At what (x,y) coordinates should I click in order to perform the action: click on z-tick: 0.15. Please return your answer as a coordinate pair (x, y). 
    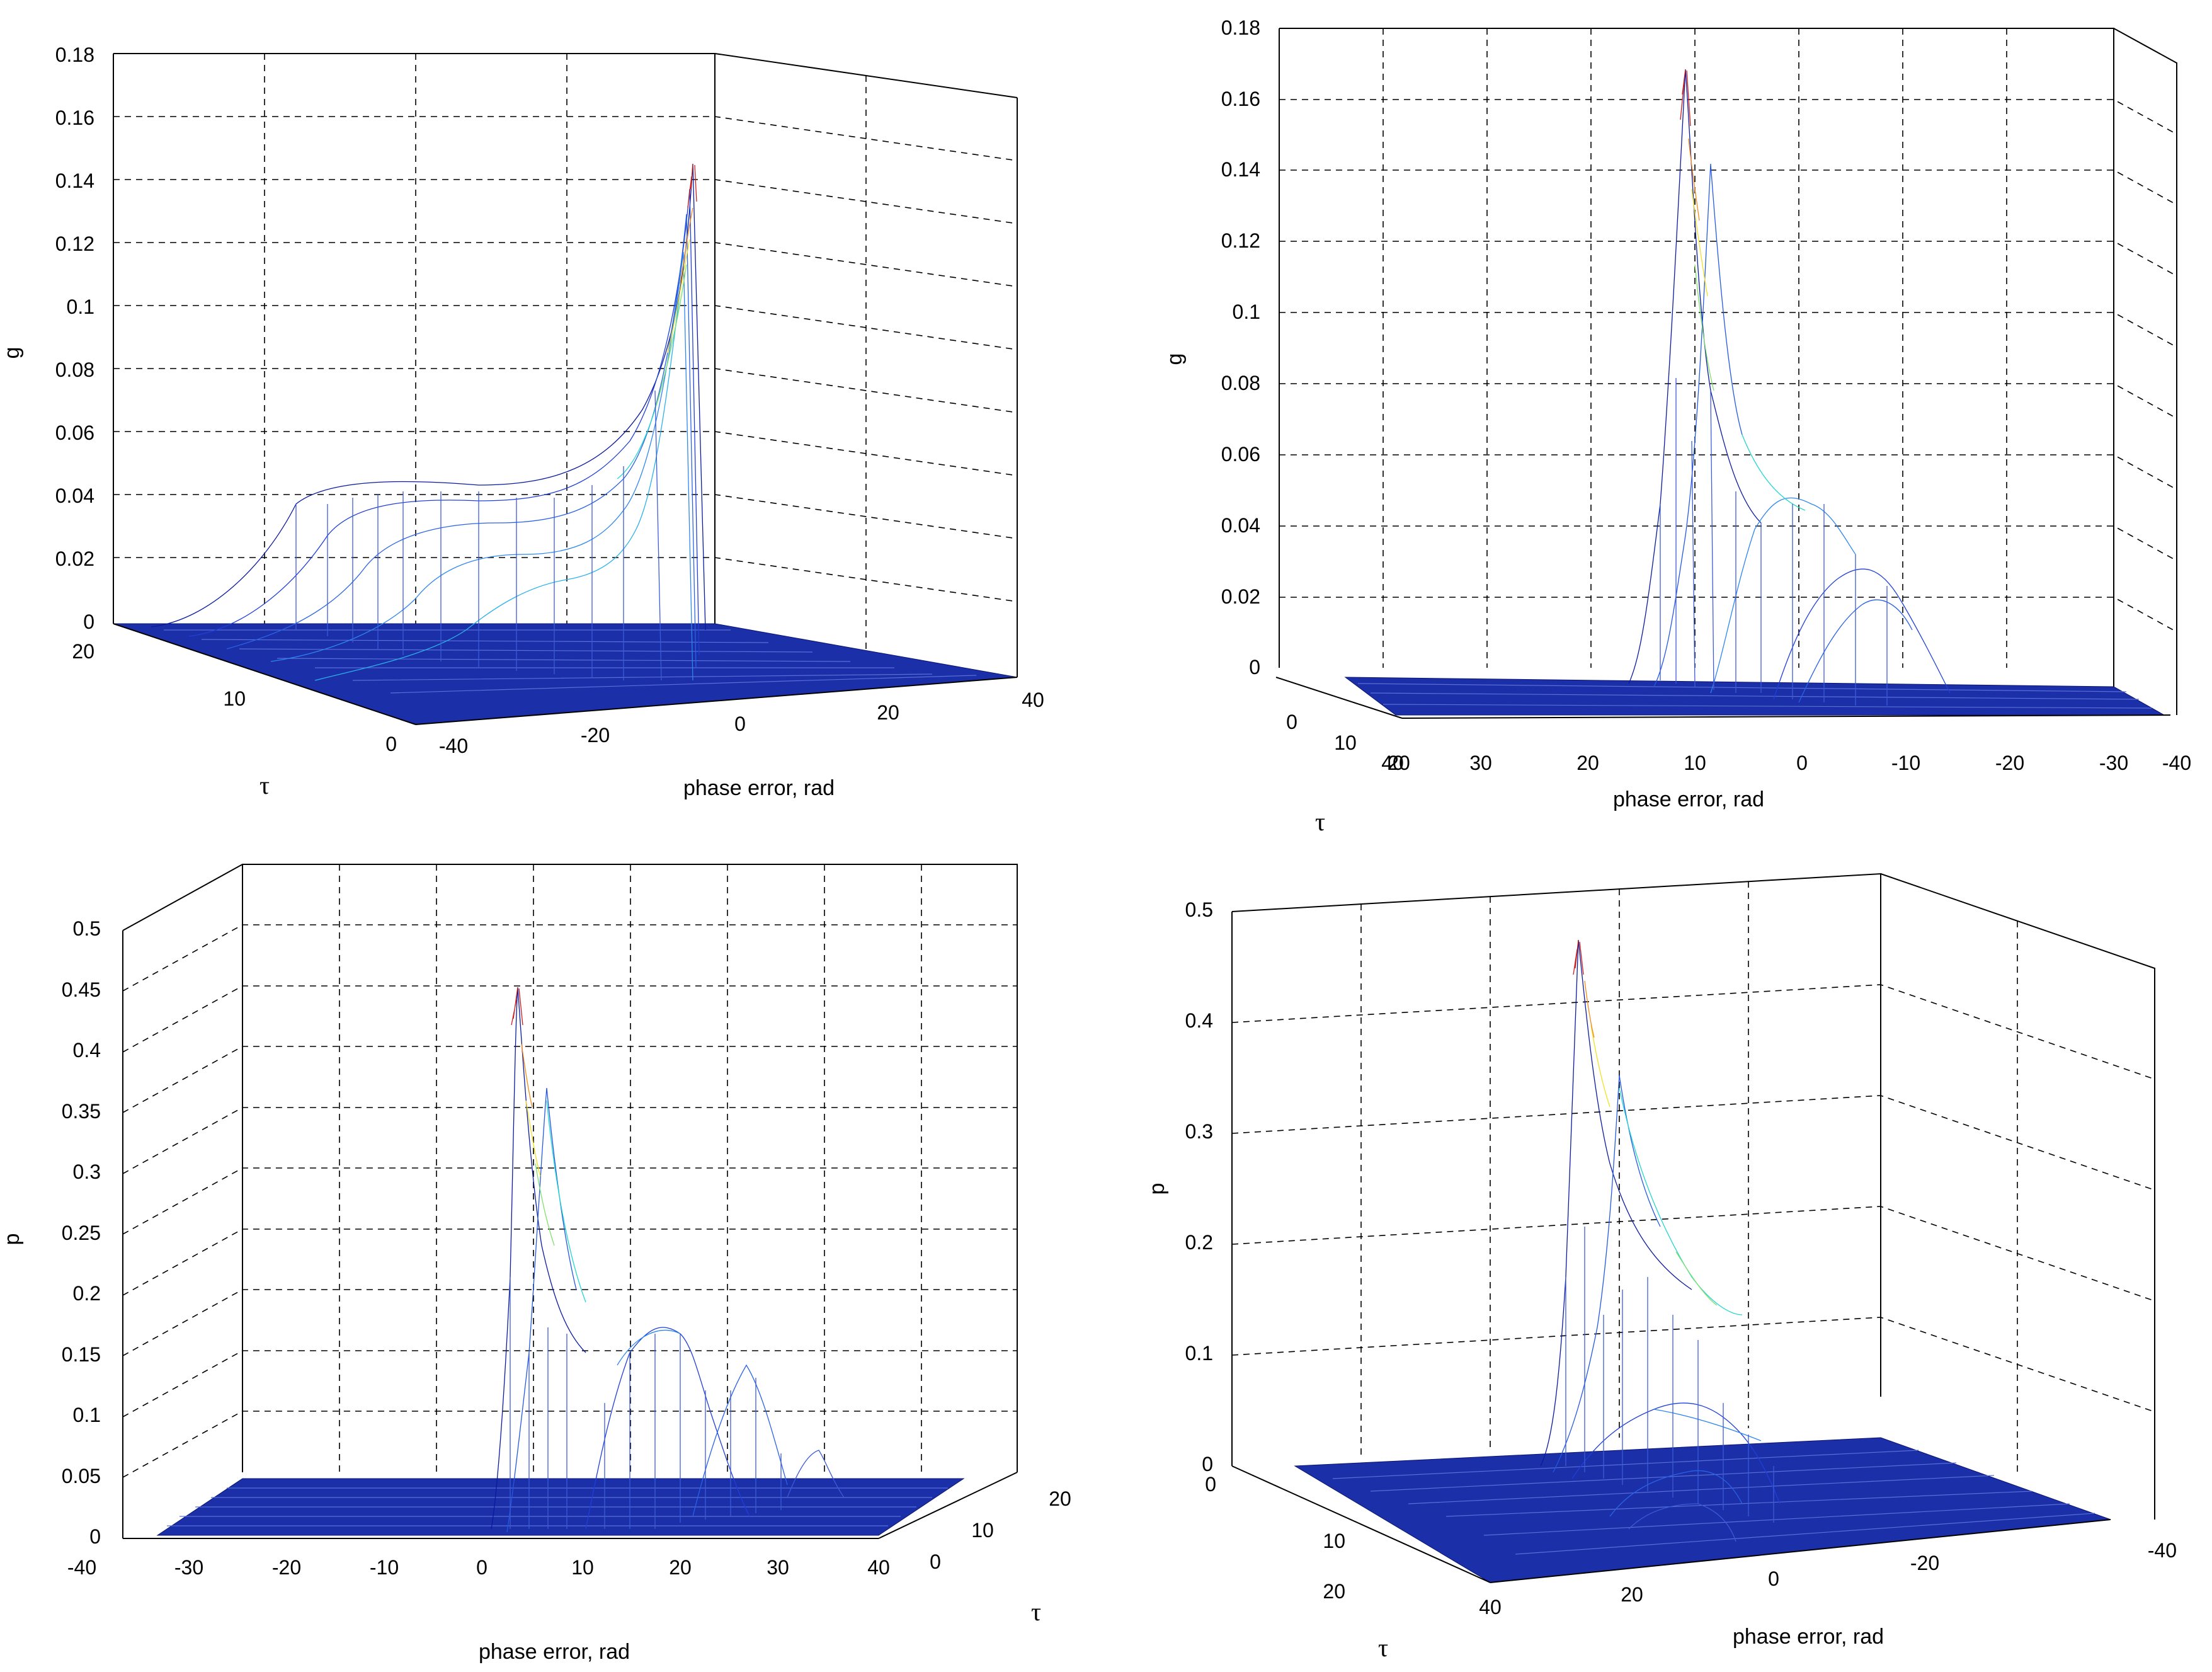
    Looking at the image, I should click on (81, 1355).